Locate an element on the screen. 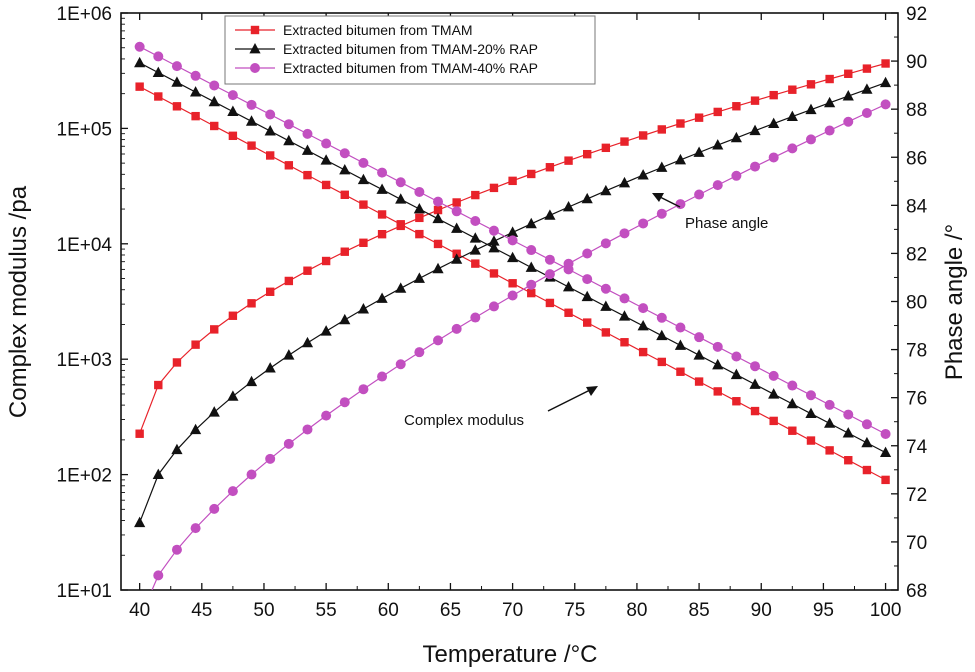  complex-modulus-arrowhead is located at coordinates (592, 391).